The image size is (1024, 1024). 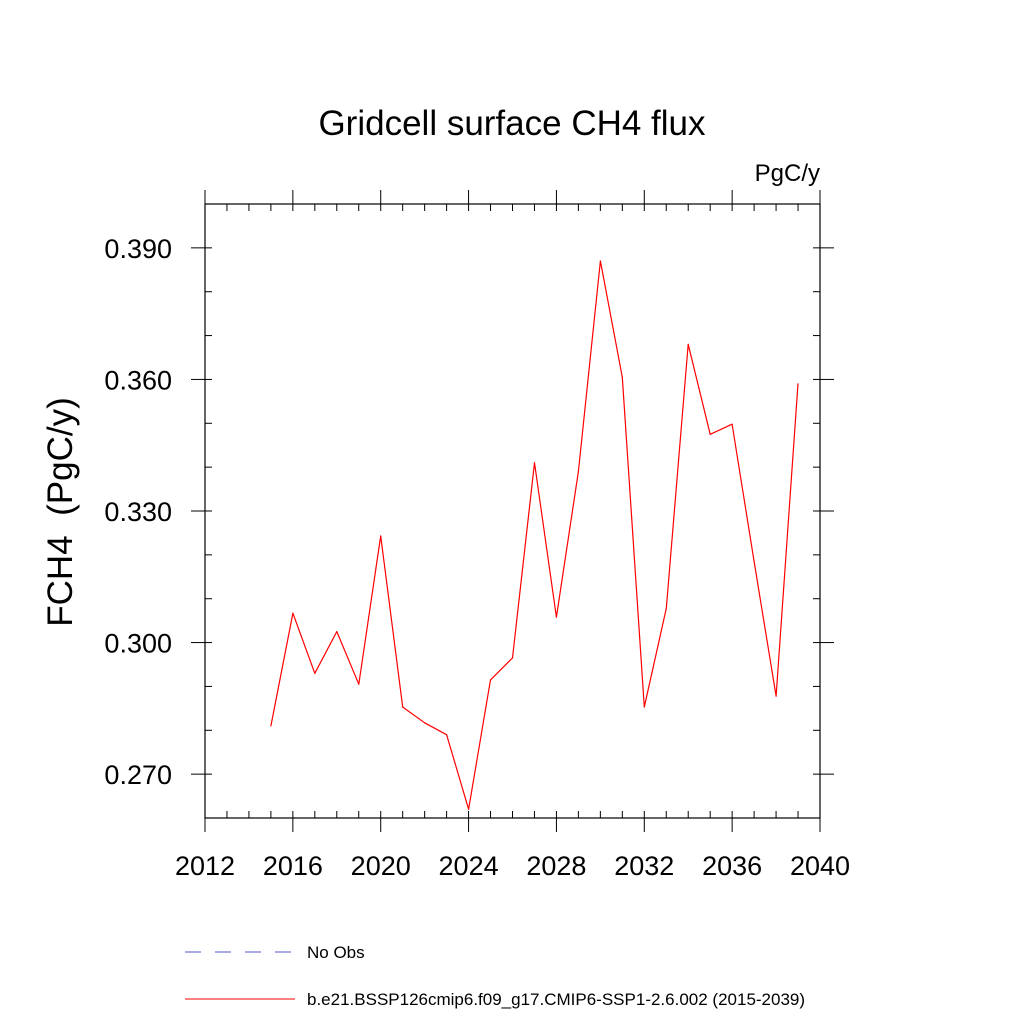 I want to click on x-tick-label: 2024, so click(x=469, y=866).